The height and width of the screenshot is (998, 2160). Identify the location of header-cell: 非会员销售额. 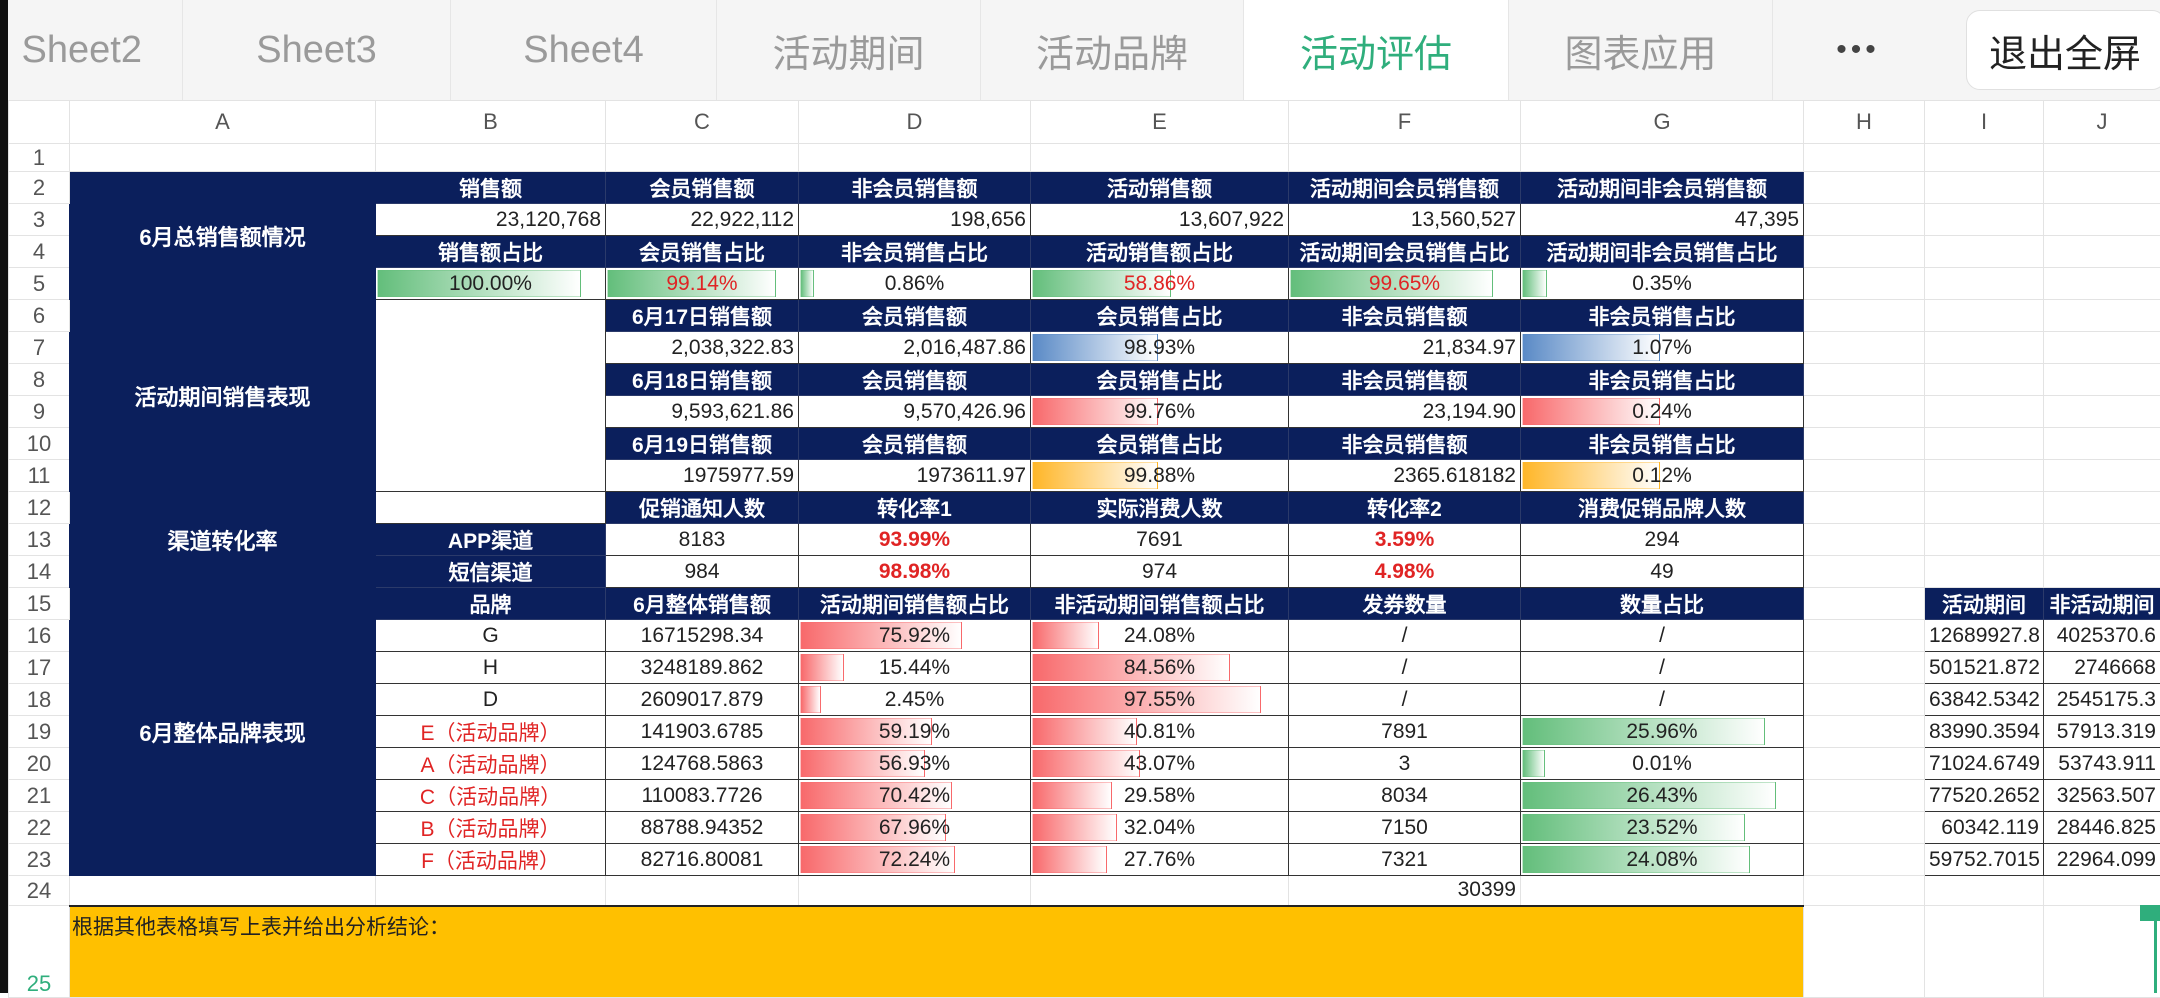
(1405, 316).